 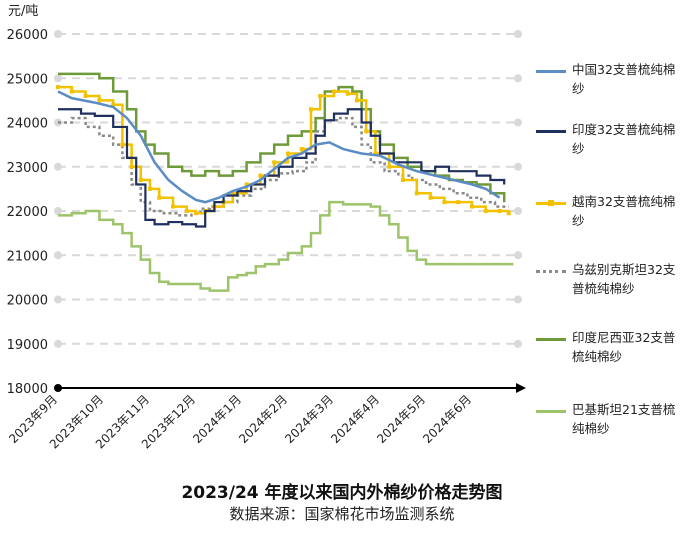 What do you see at coordinates (263, 419) in the screenshot?
I see `x-tick-label: 2024年2月` at bounding box center [263, 419].